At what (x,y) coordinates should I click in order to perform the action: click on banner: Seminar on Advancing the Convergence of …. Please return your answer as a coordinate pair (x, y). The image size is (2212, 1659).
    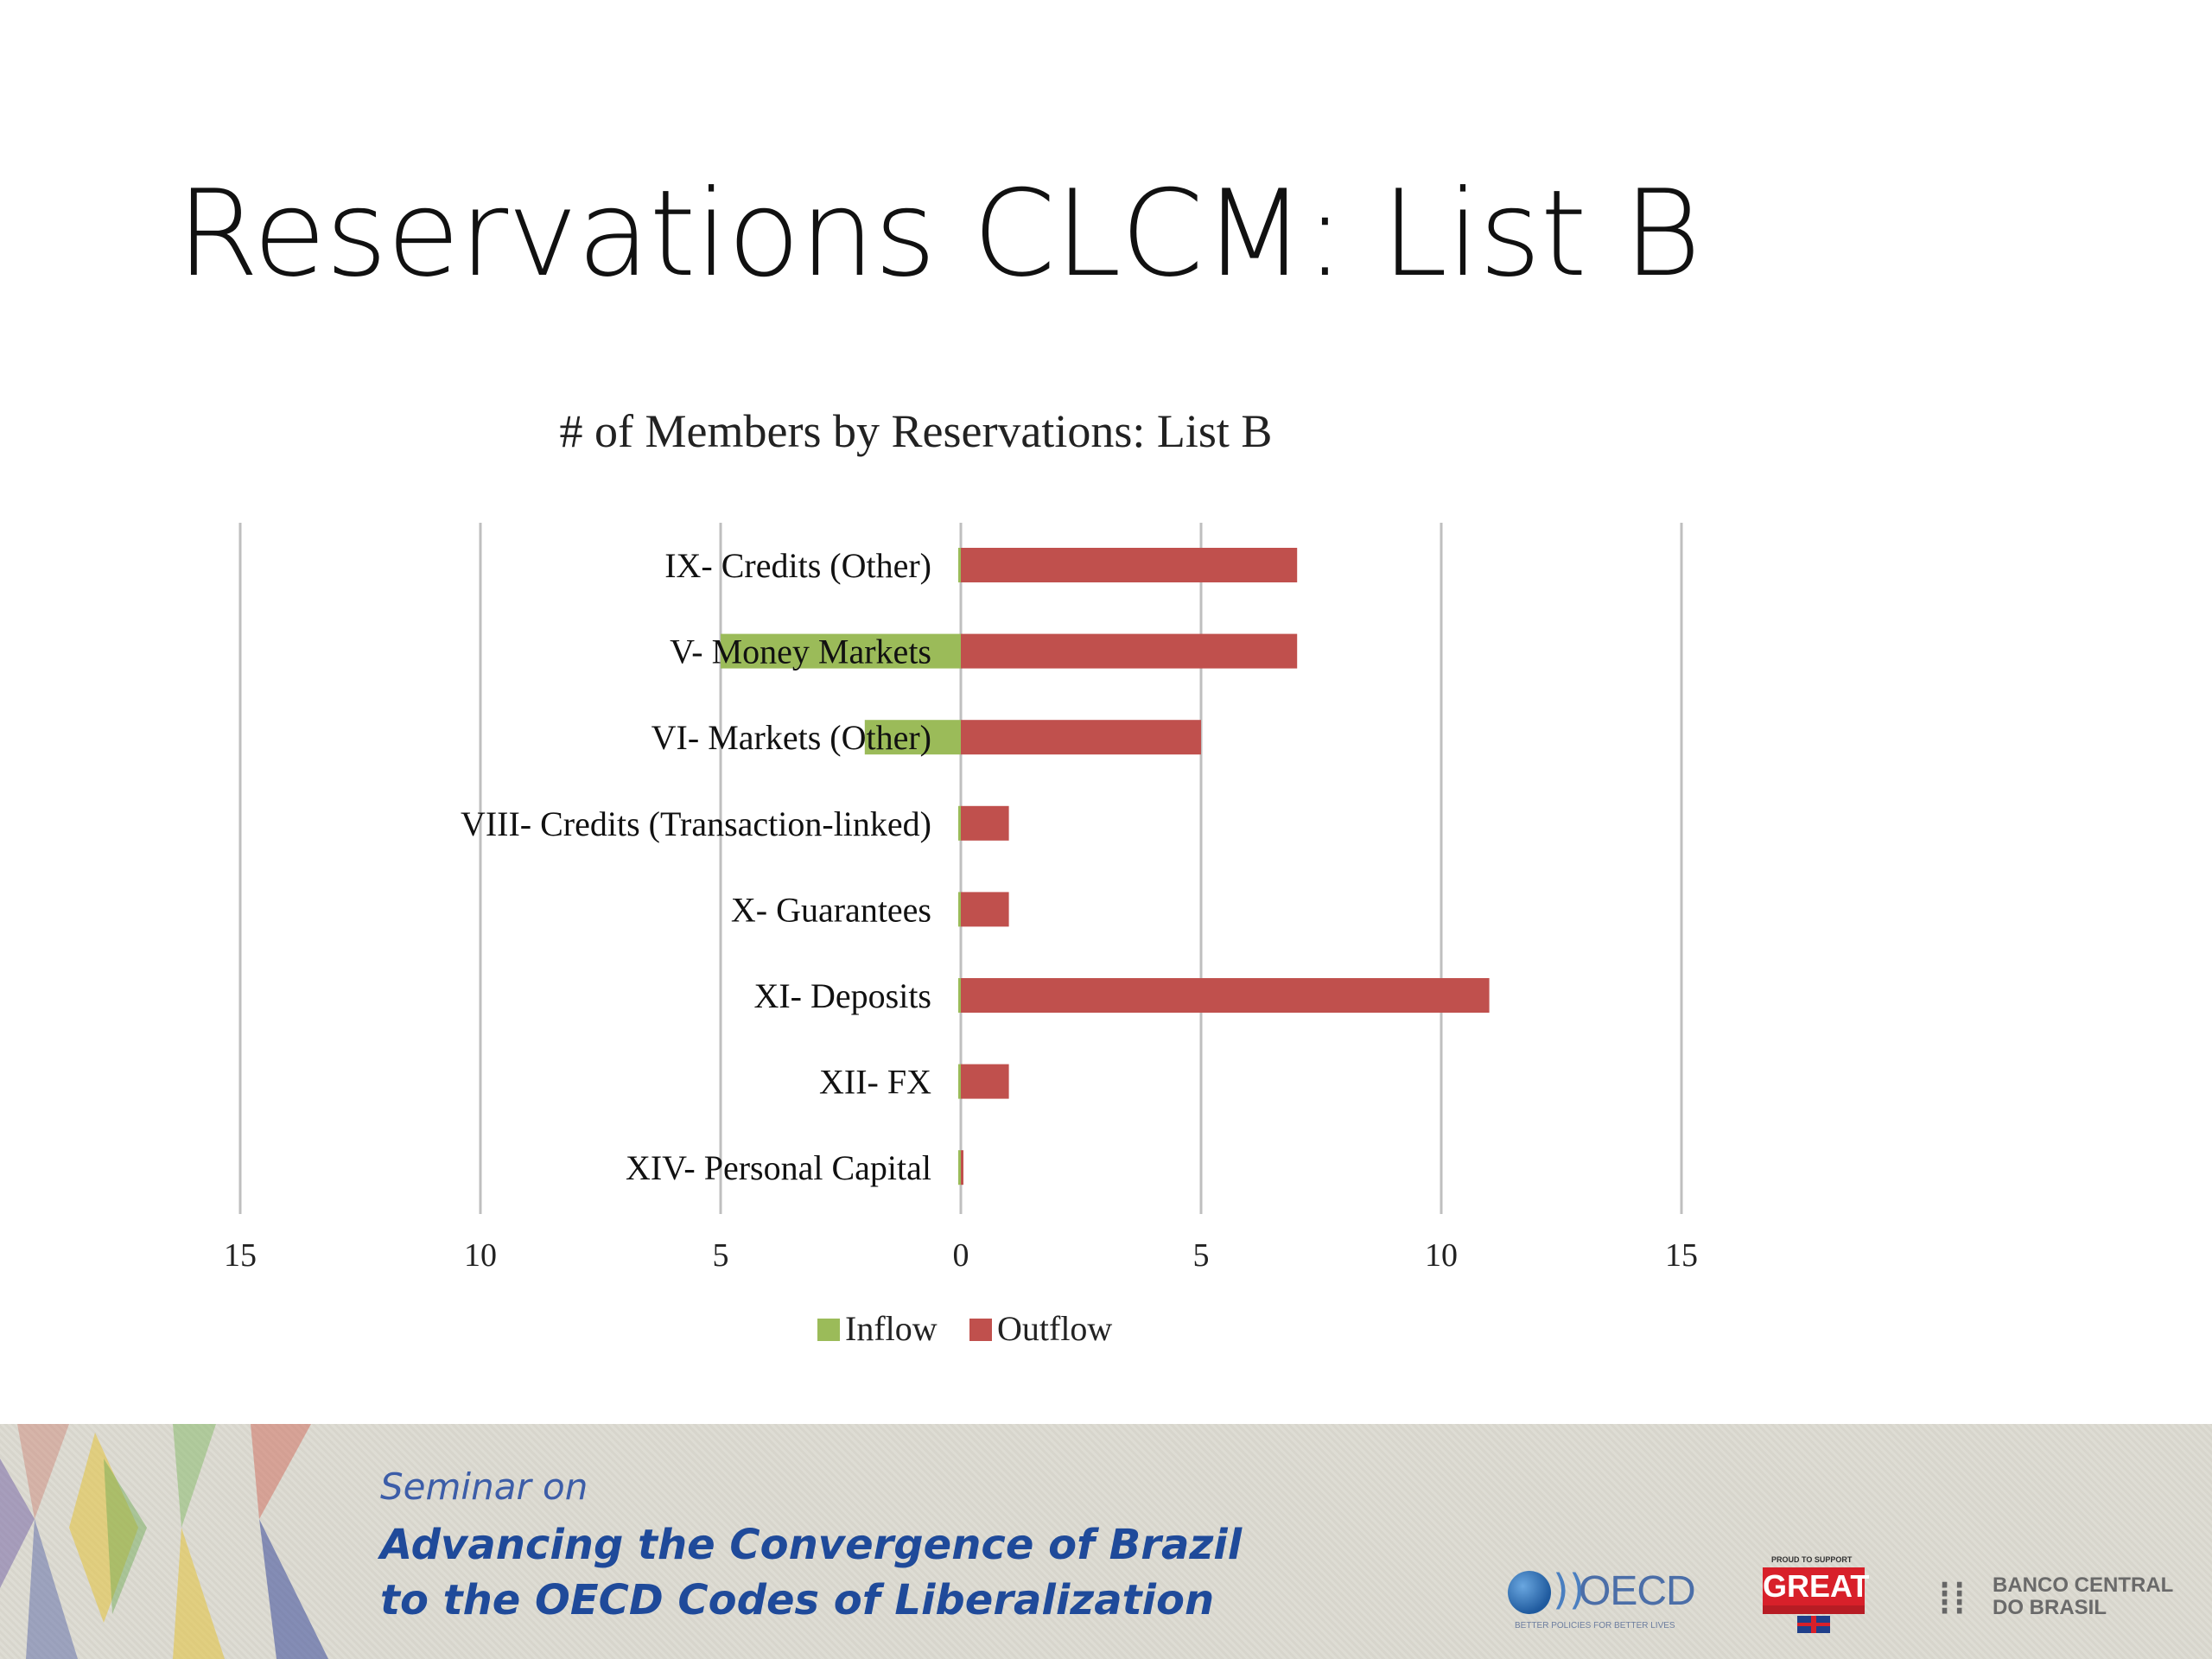
    Looking at the image, I should click on (1106, 1541).